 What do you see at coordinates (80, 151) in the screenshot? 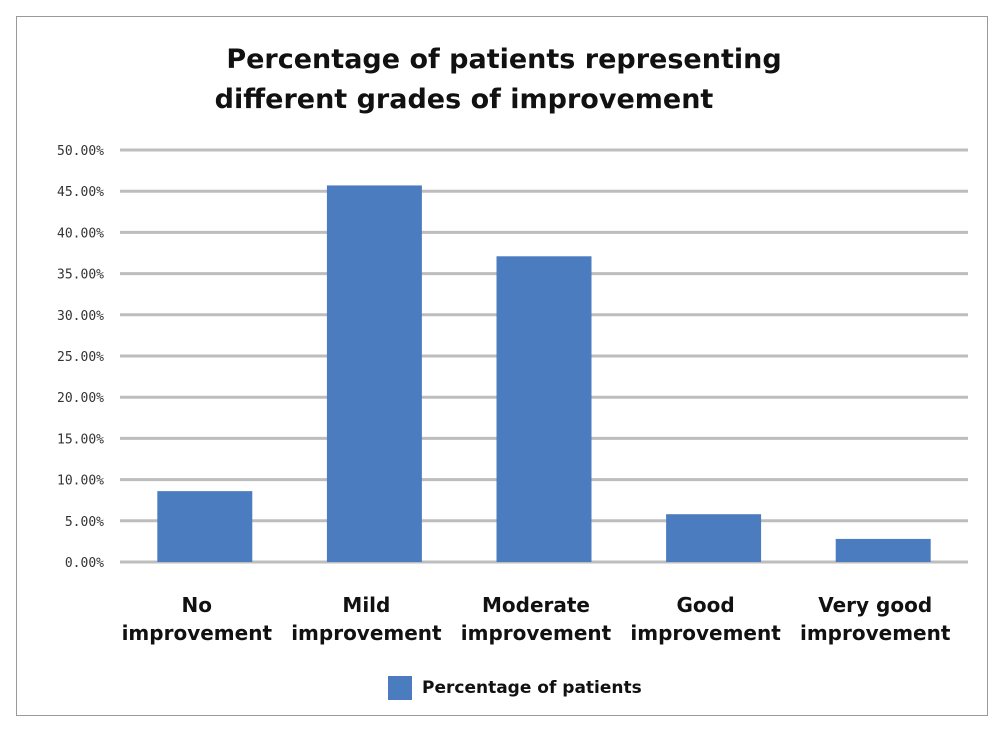
I see `y-tick-label: 50.00%` at bounding box center [80, 151].